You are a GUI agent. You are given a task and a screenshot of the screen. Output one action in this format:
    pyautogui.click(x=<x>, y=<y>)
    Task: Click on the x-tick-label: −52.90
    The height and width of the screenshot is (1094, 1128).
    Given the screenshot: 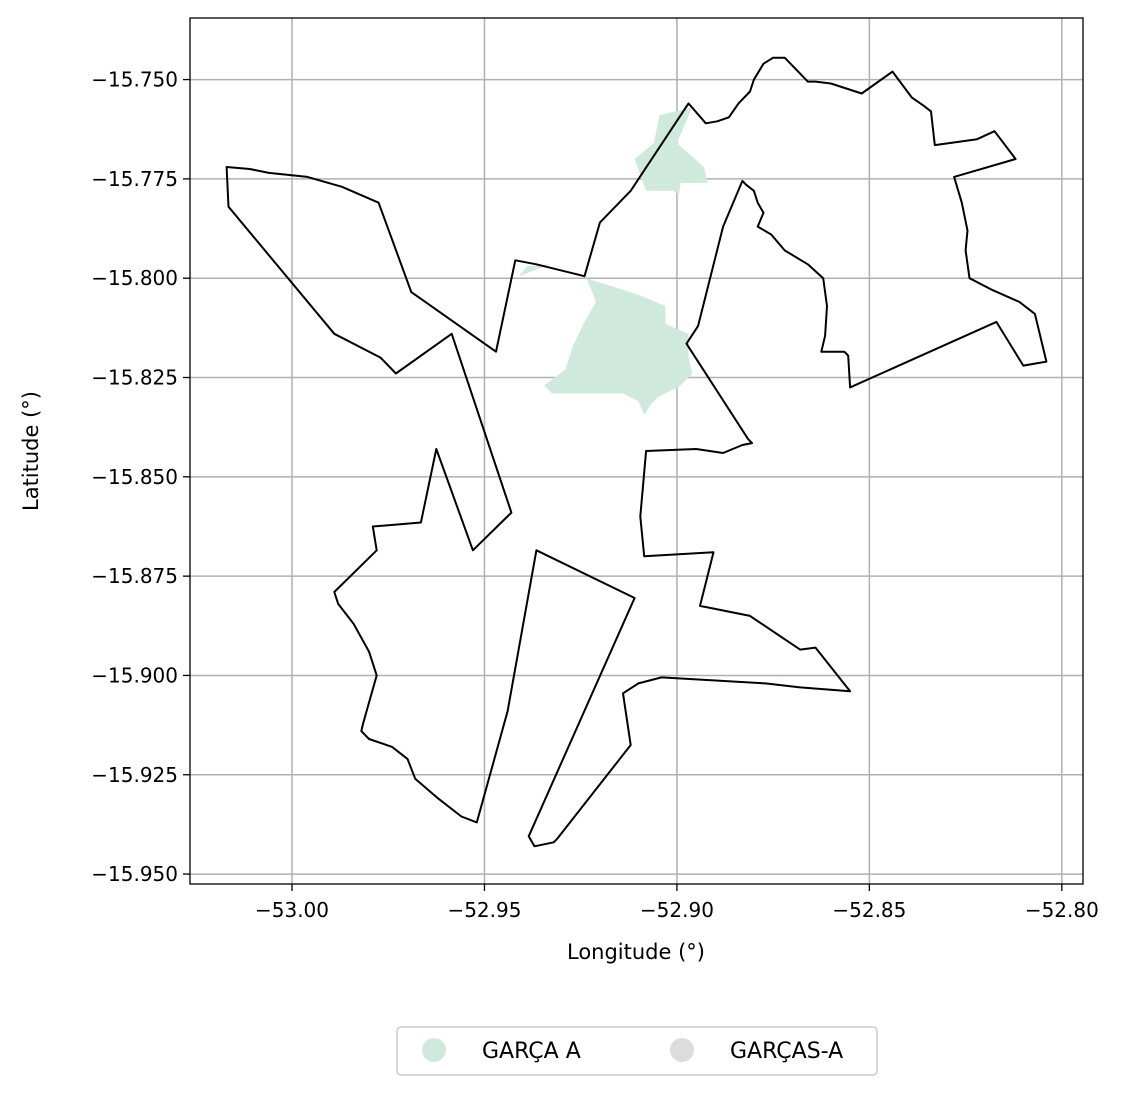 What is the action you would take?
    pyautogui.click(x=677, y=910)
    